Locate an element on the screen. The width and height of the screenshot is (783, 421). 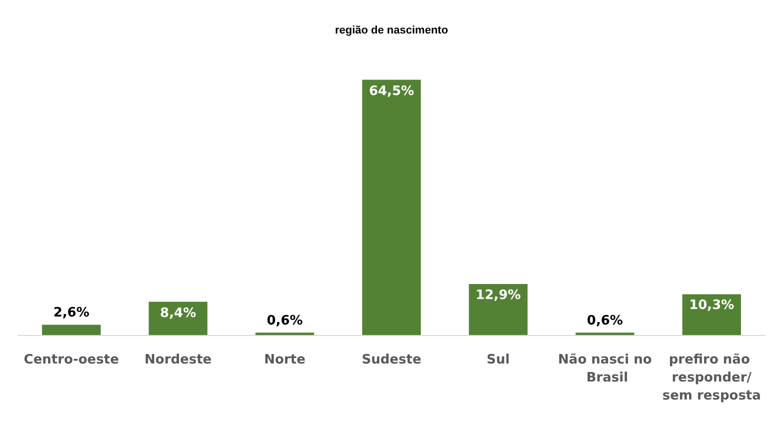
x-tick-label: Centro-oeste is located at coordinates (72, 360).